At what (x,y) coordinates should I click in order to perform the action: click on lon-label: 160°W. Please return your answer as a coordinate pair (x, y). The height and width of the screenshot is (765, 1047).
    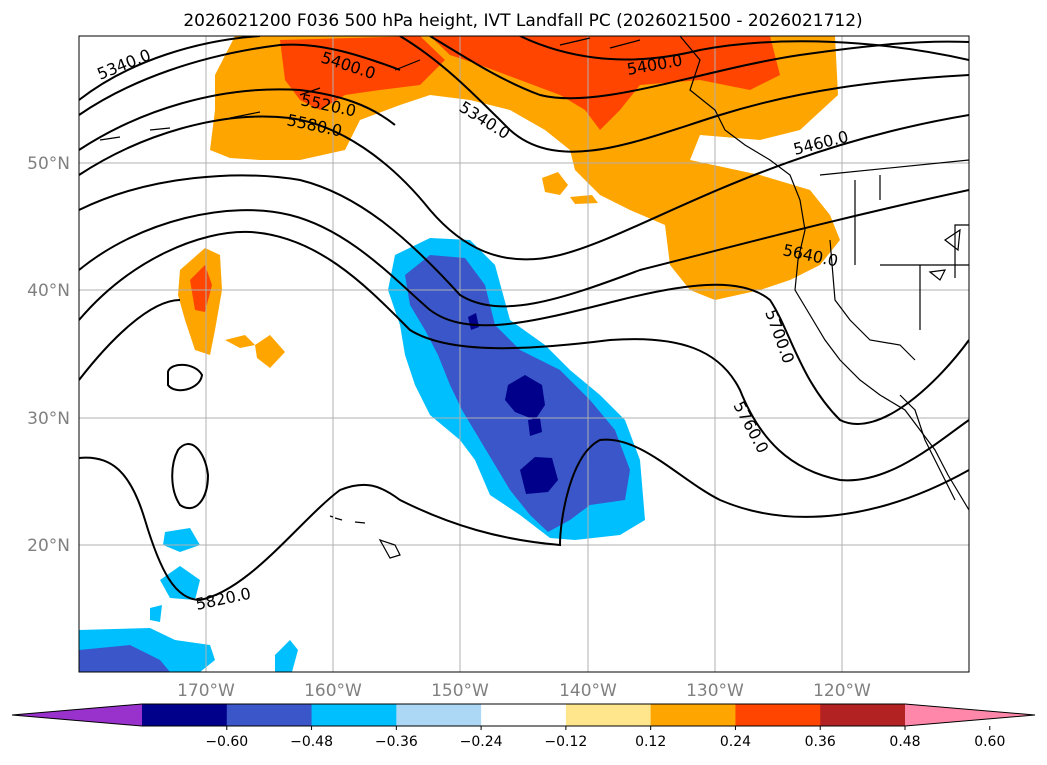
    Looking at the image, I should click on (333, 691).